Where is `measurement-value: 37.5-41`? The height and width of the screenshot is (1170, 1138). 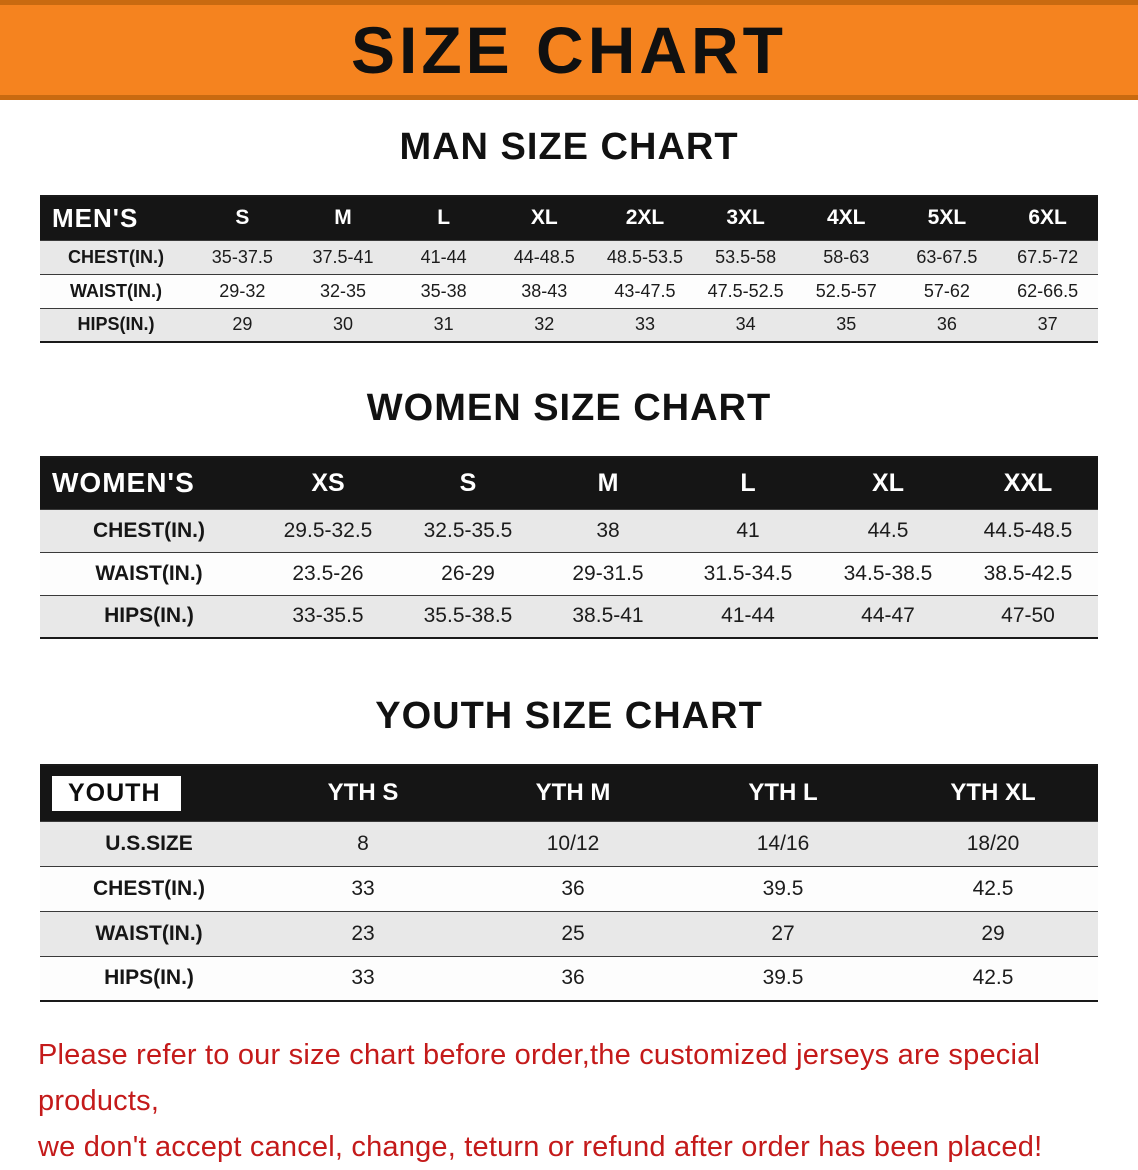 measurement-value: 37.5-41 is located at coordinates (343, 256).